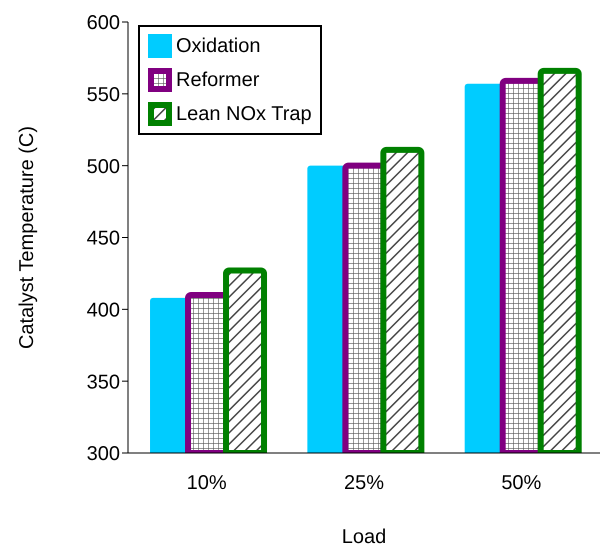 This screenshot has width=605, height=558. I want to click on y-tick-label: 600, so click(103, 23).